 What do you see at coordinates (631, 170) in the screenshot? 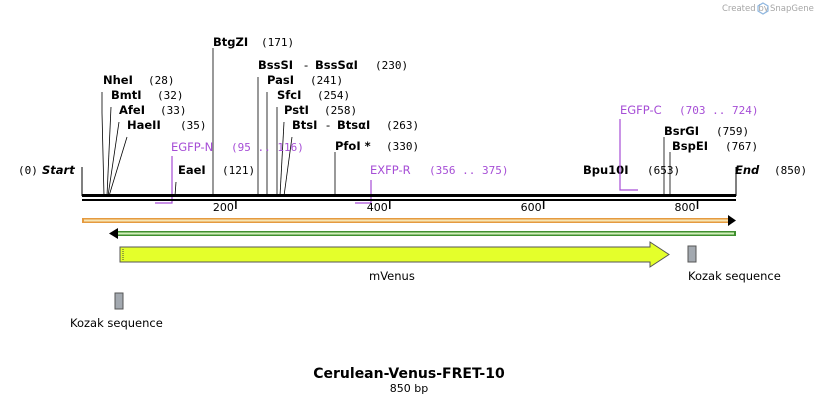
I see `site-label-bpu10i: Bpu10I (653)` at bounding box center [631, 170].